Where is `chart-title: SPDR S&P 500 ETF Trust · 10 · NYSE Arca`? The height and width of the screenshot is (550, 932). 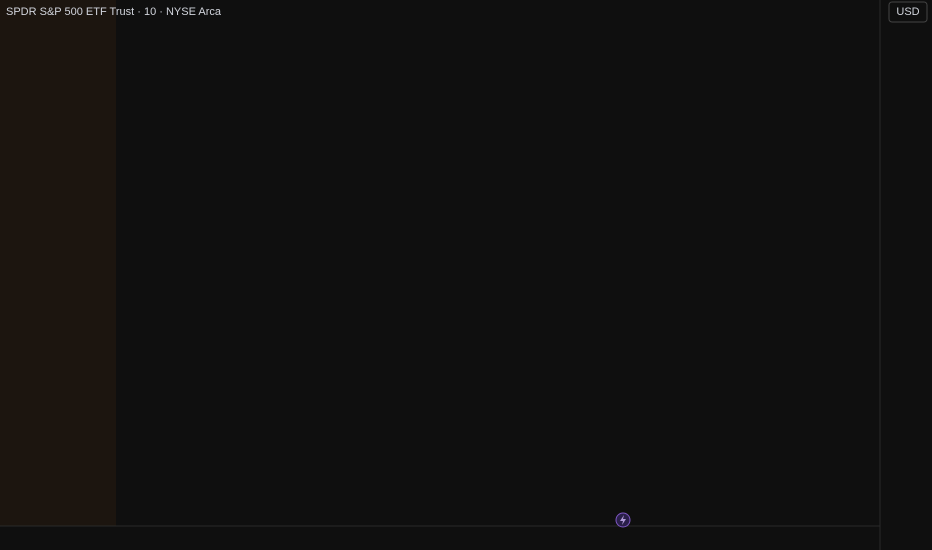 chart-title: SPDR S&P 500 ETF Trust · 10 · NYSE Arca is located at coordinates (114, 12).